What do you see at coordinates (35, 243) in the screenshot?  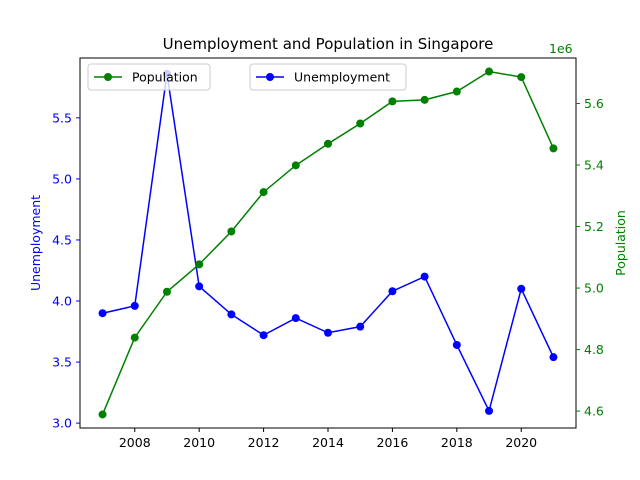 I see `y-axis-label-left: Unemployment` at bounding box center [35, 243].